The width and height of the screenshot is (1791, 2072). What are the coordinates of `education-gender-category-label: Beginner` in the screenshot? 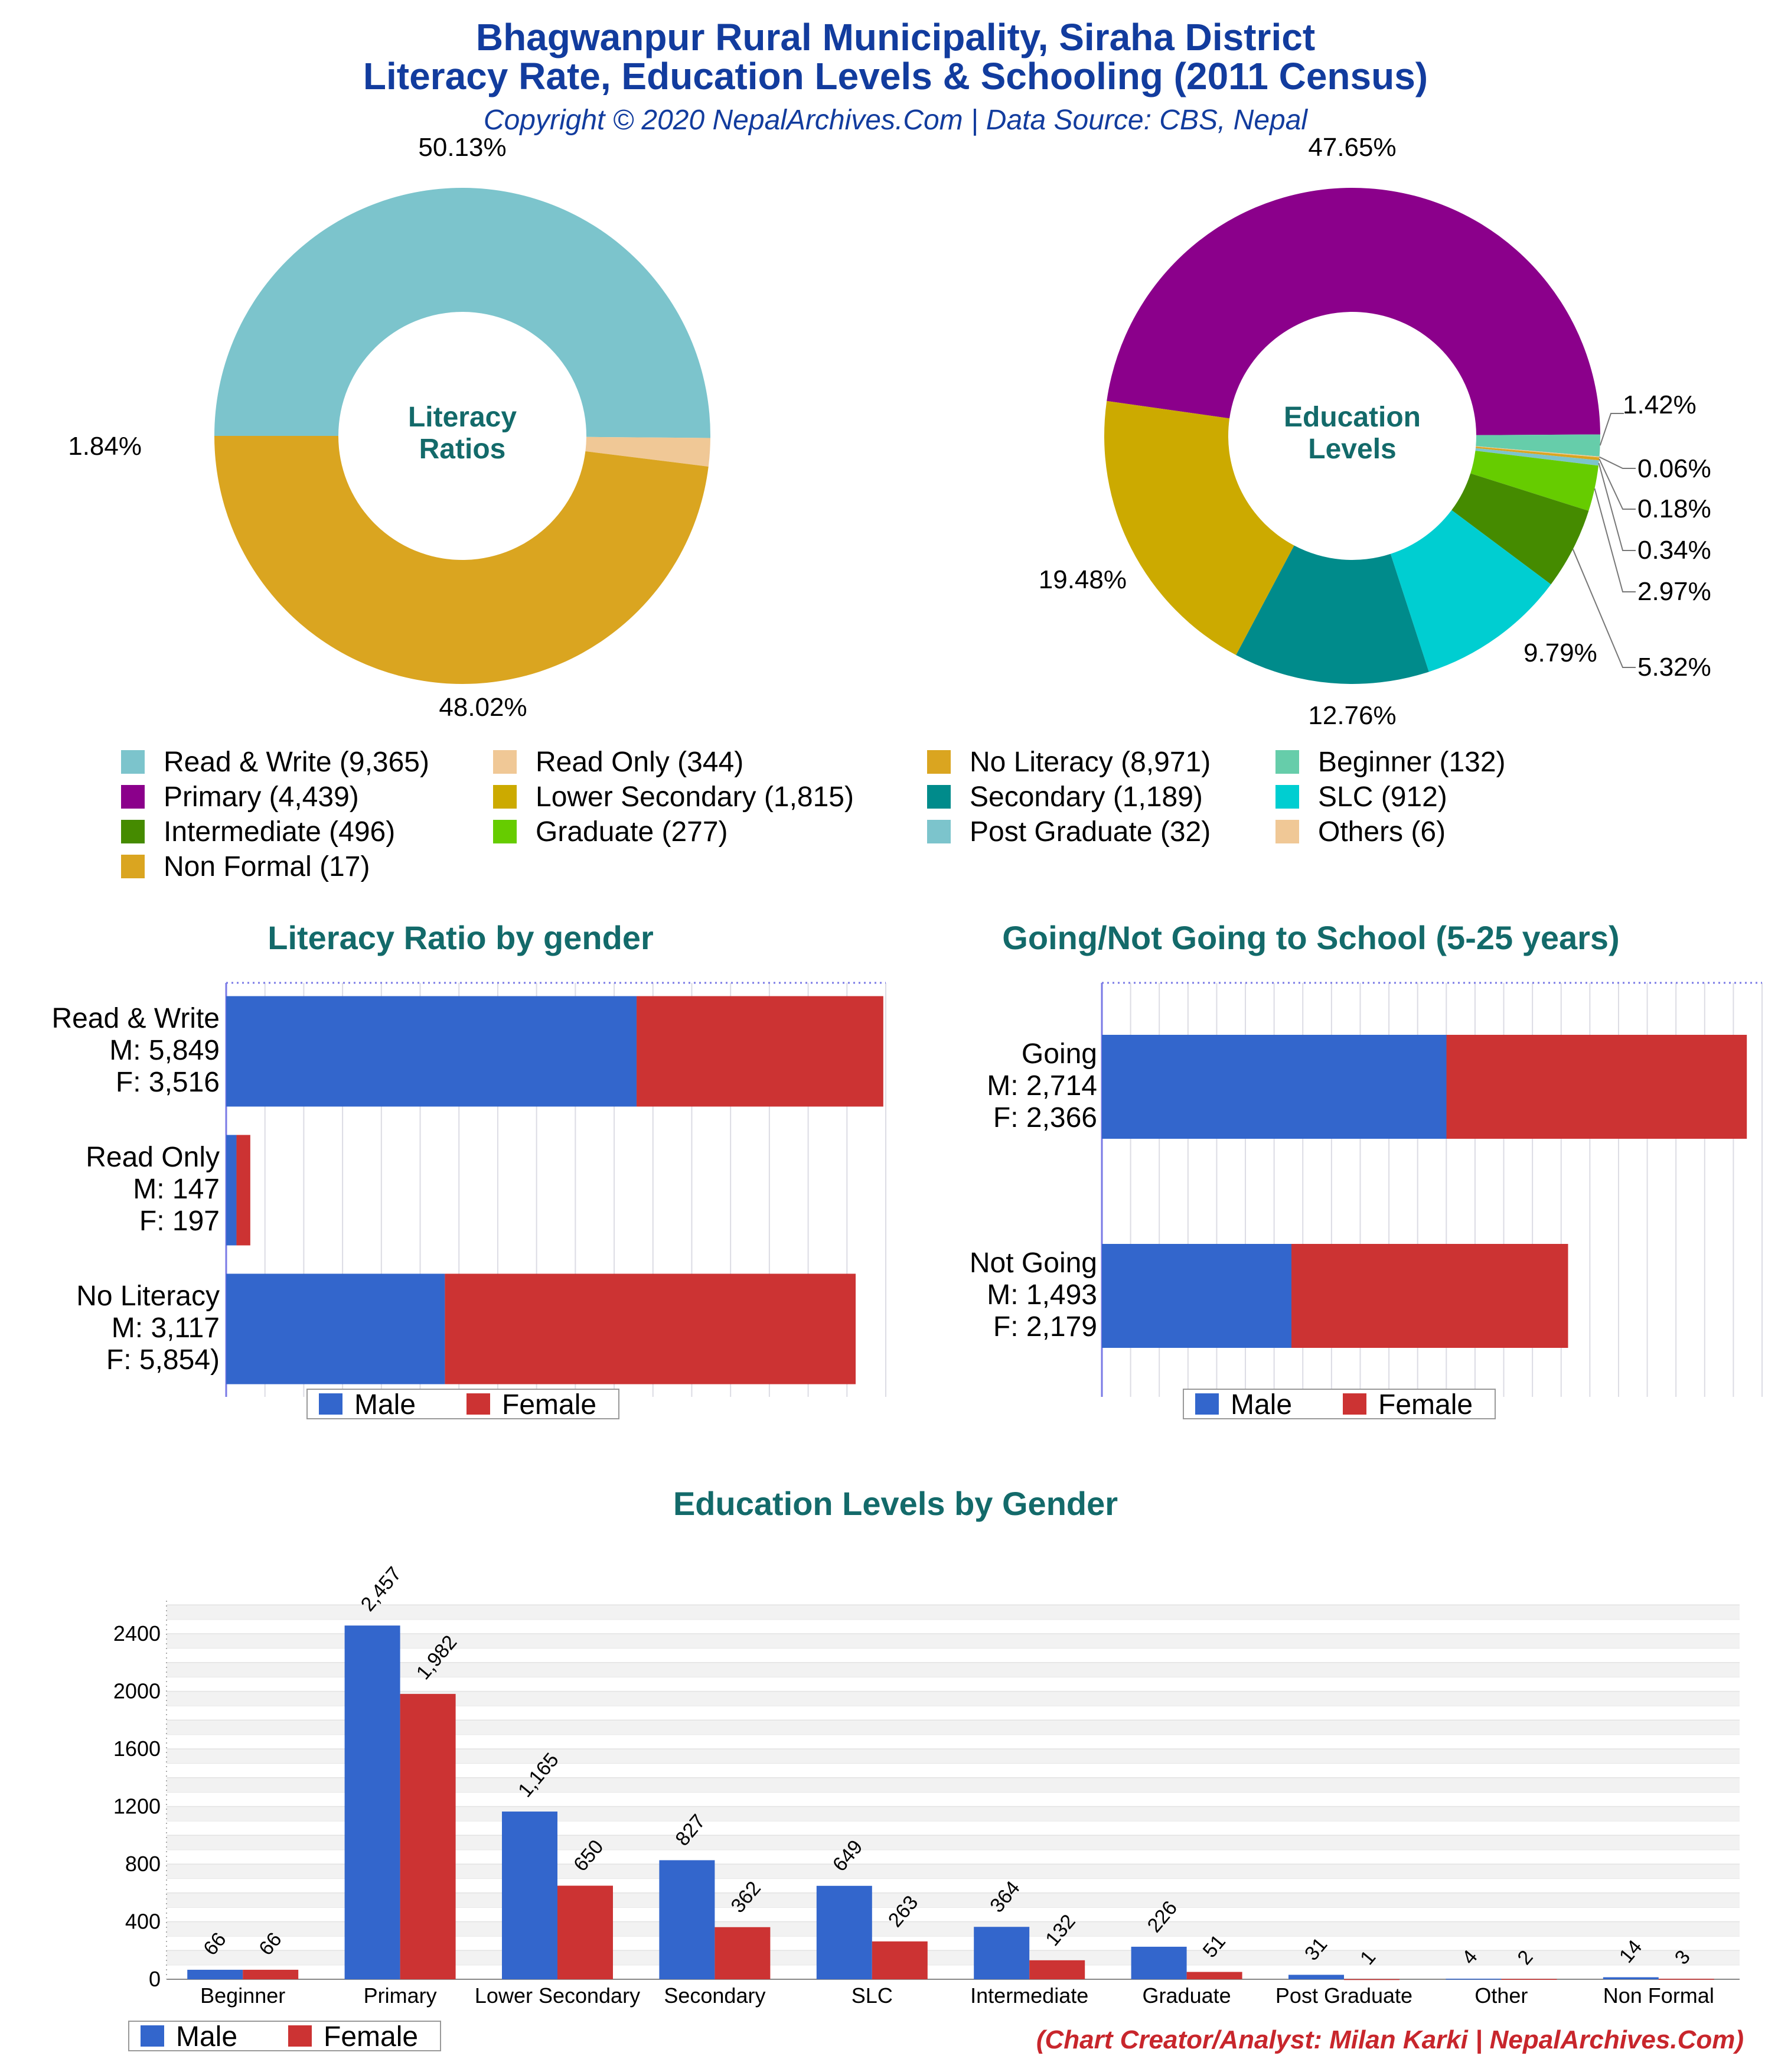 It's located at (242, 1995).